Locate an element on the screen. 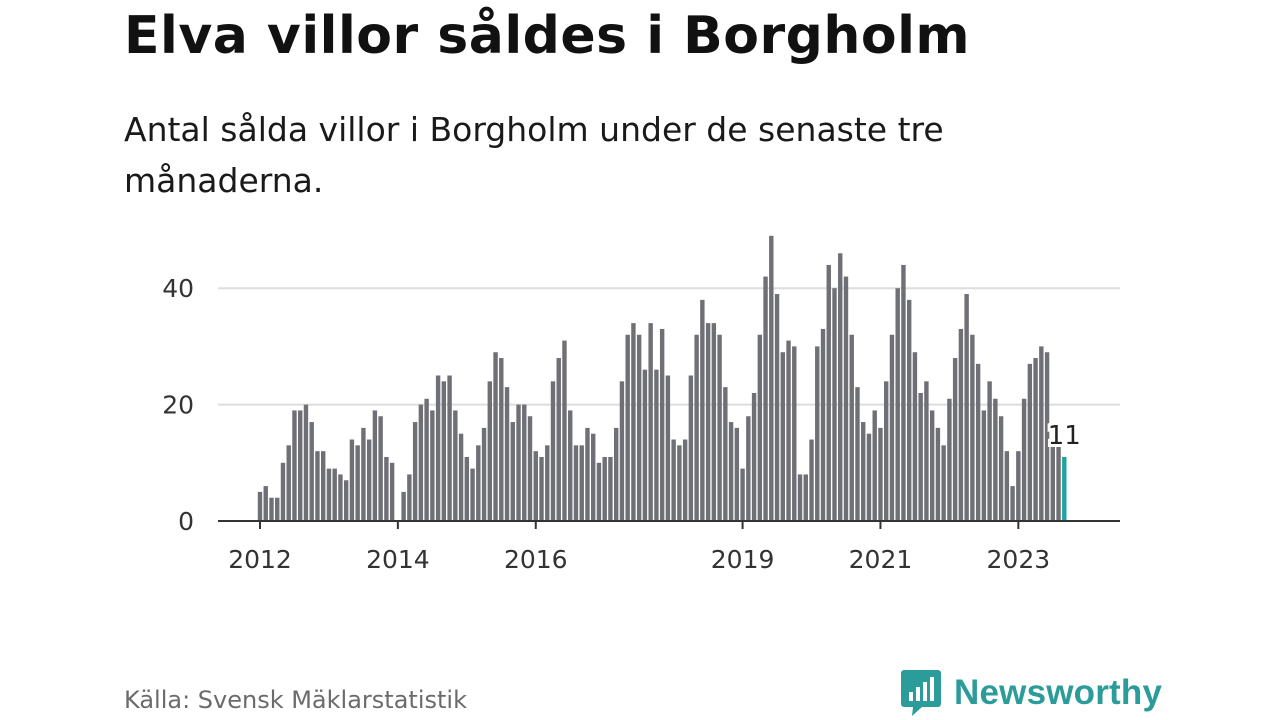  chart-title: Elva villor såldes i Borgholm is located at coordinates (547, 36).